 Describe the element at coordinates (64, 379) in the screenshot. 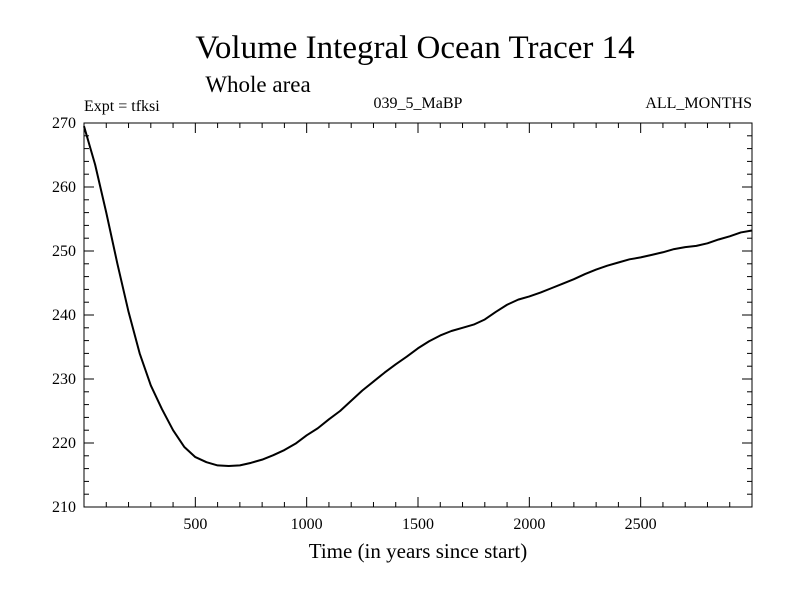

I see `y-tick-label: 230` at that location.